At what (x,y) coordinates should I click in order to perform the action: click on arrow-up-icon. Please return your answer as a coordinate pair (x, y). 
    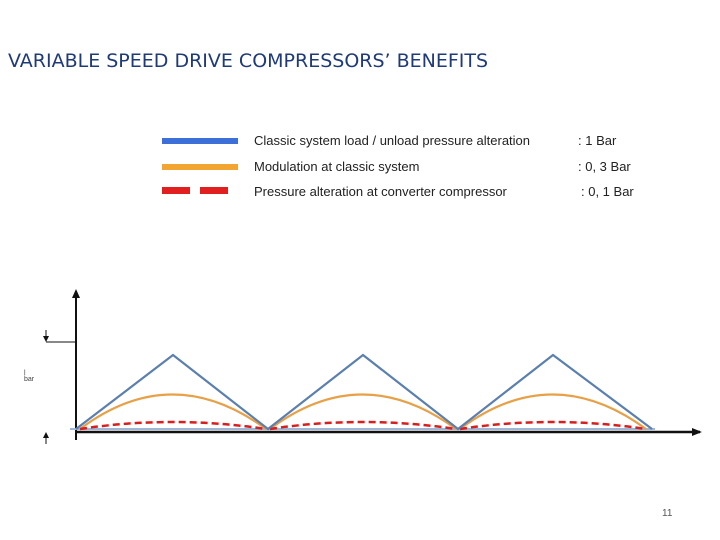
    Looking at the image, I should click on (46, 435).